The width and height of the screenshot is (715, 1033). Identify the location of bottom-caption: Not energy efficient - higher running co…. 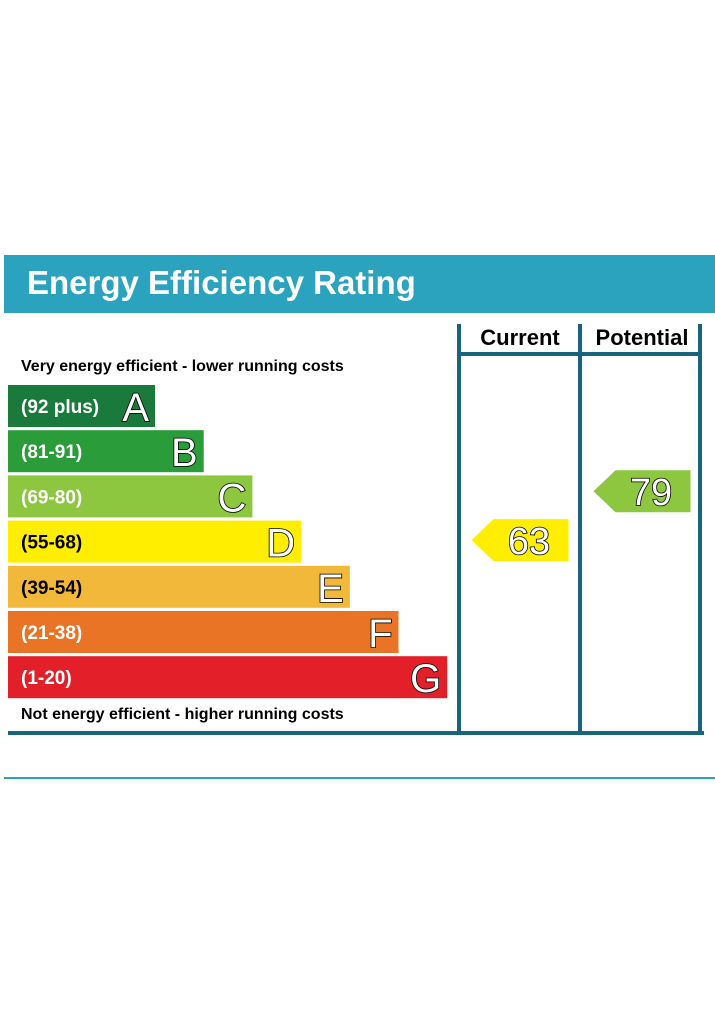
(182, 714).